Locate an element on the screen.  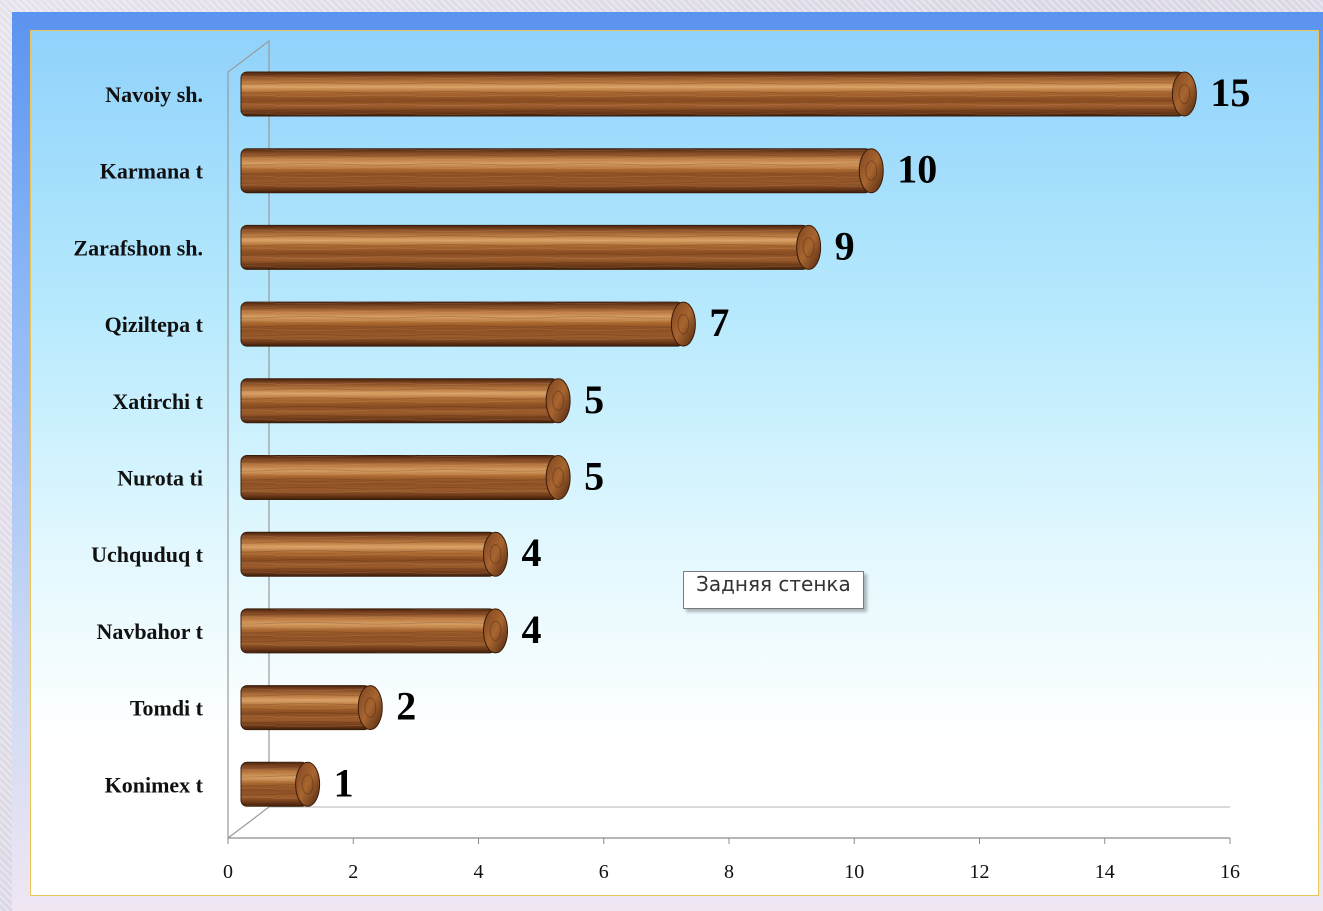
category-label: Navbahor t is located at coordinates (149, 631).